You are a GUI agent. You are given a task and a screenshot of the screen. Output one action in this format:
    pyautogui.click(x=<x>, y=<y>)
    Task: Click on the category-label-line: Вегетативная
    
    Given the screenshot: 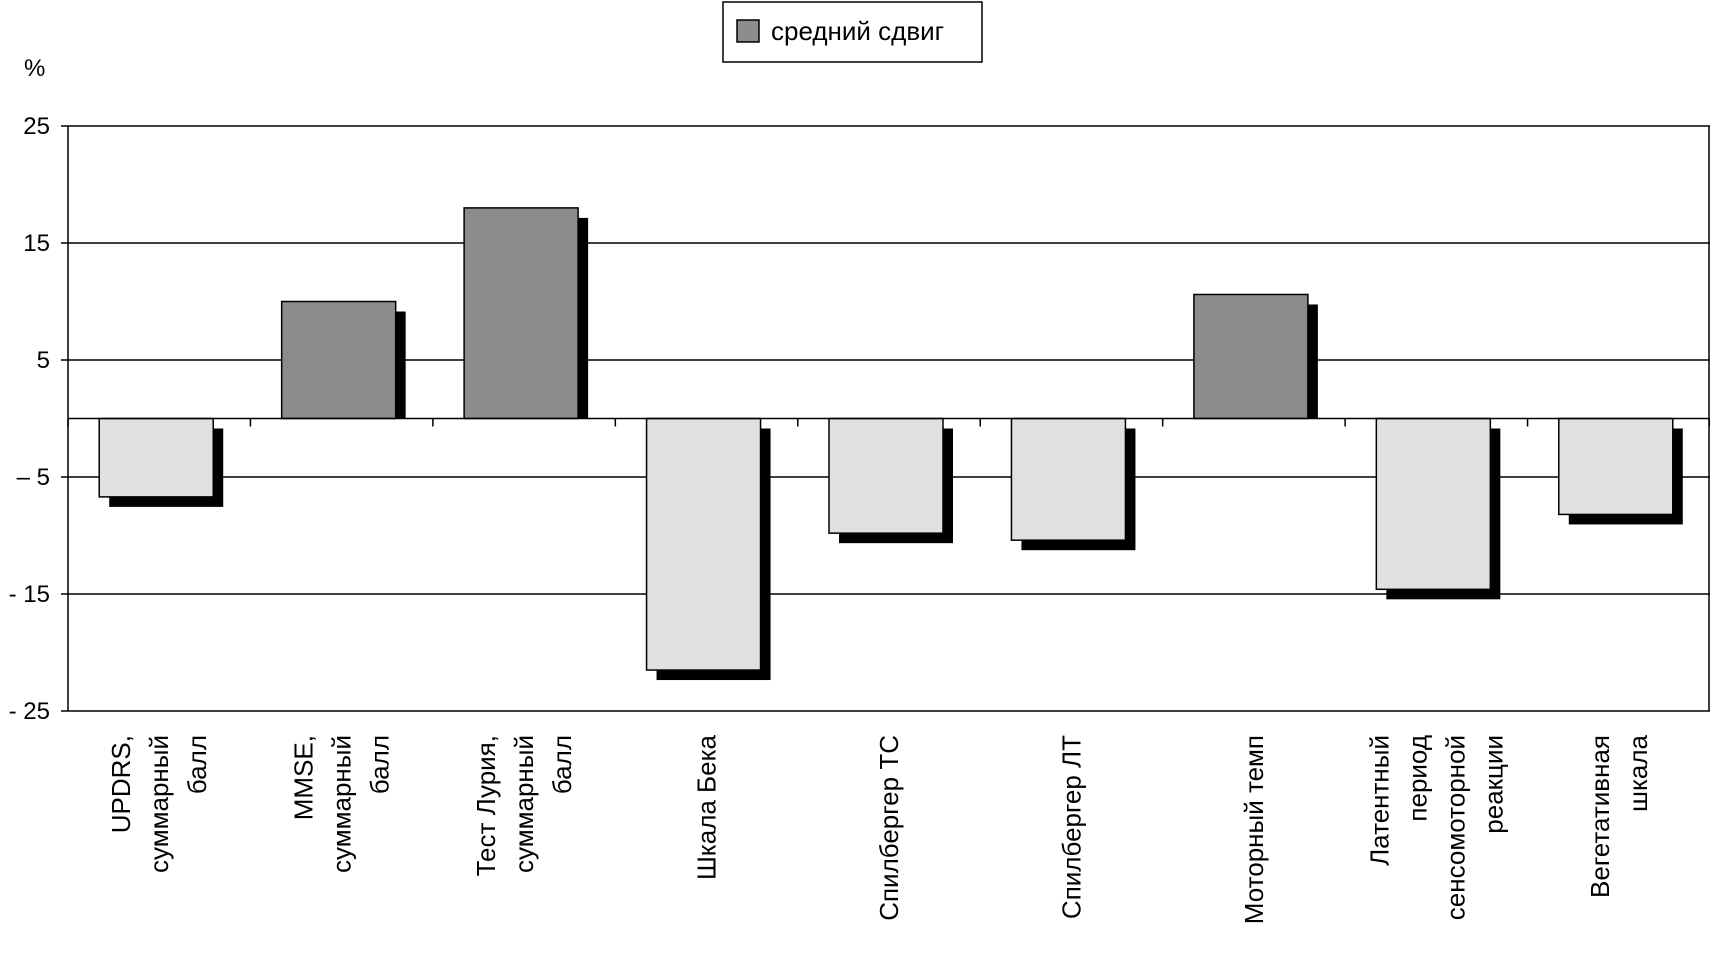 What is the action you would take?
    pyautogui.click(x=1600, y=816)
    